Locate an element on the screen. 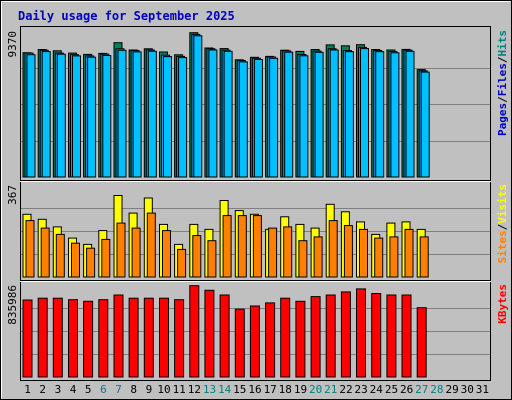 The width and height of the screenshot is (512, 400). chart-title: Daily usage for September 2025 is located at coordinates (126, 16).